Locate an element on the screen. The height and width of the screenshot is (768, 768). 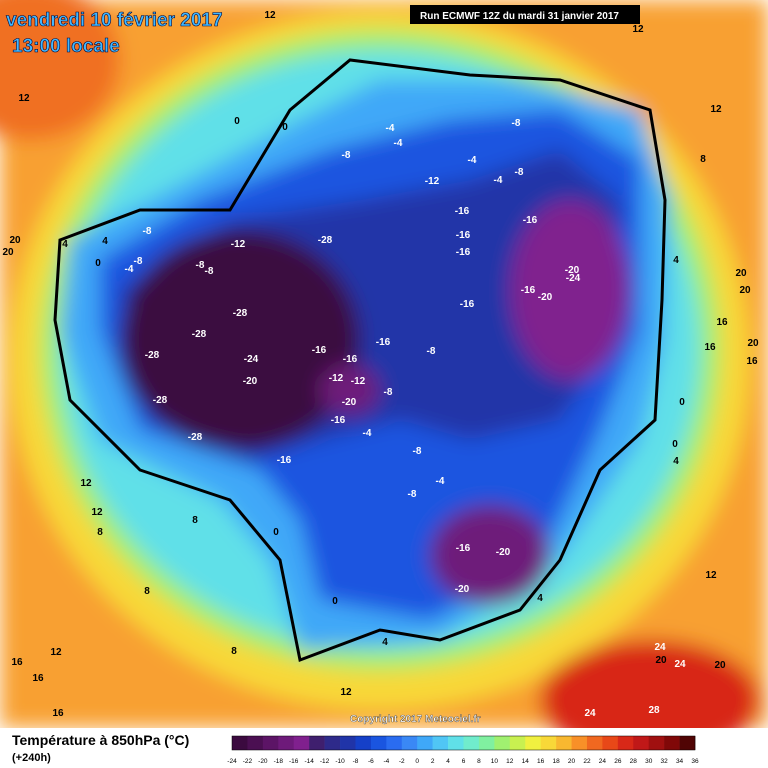
colorbar-tick-label: 6 is located at coordinates (464, 761).